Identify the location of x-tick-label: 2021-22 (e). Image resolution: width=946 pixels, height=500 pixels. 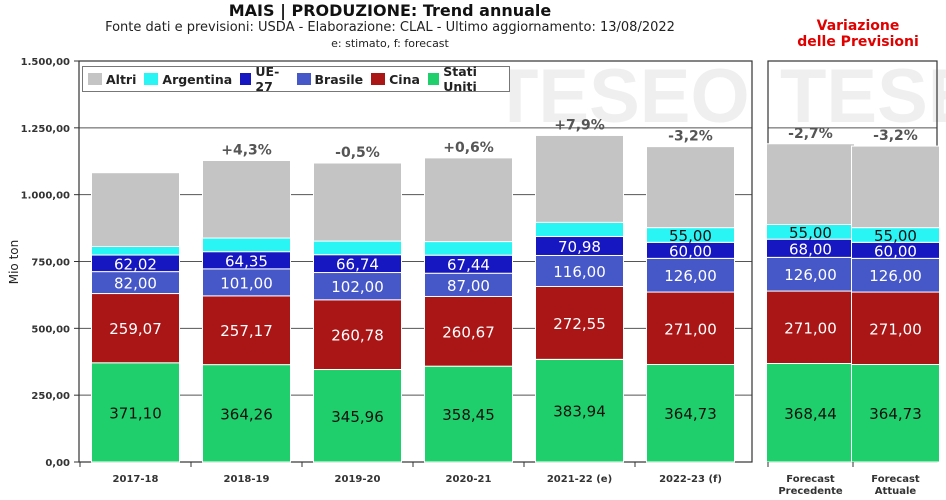
(579, 479).